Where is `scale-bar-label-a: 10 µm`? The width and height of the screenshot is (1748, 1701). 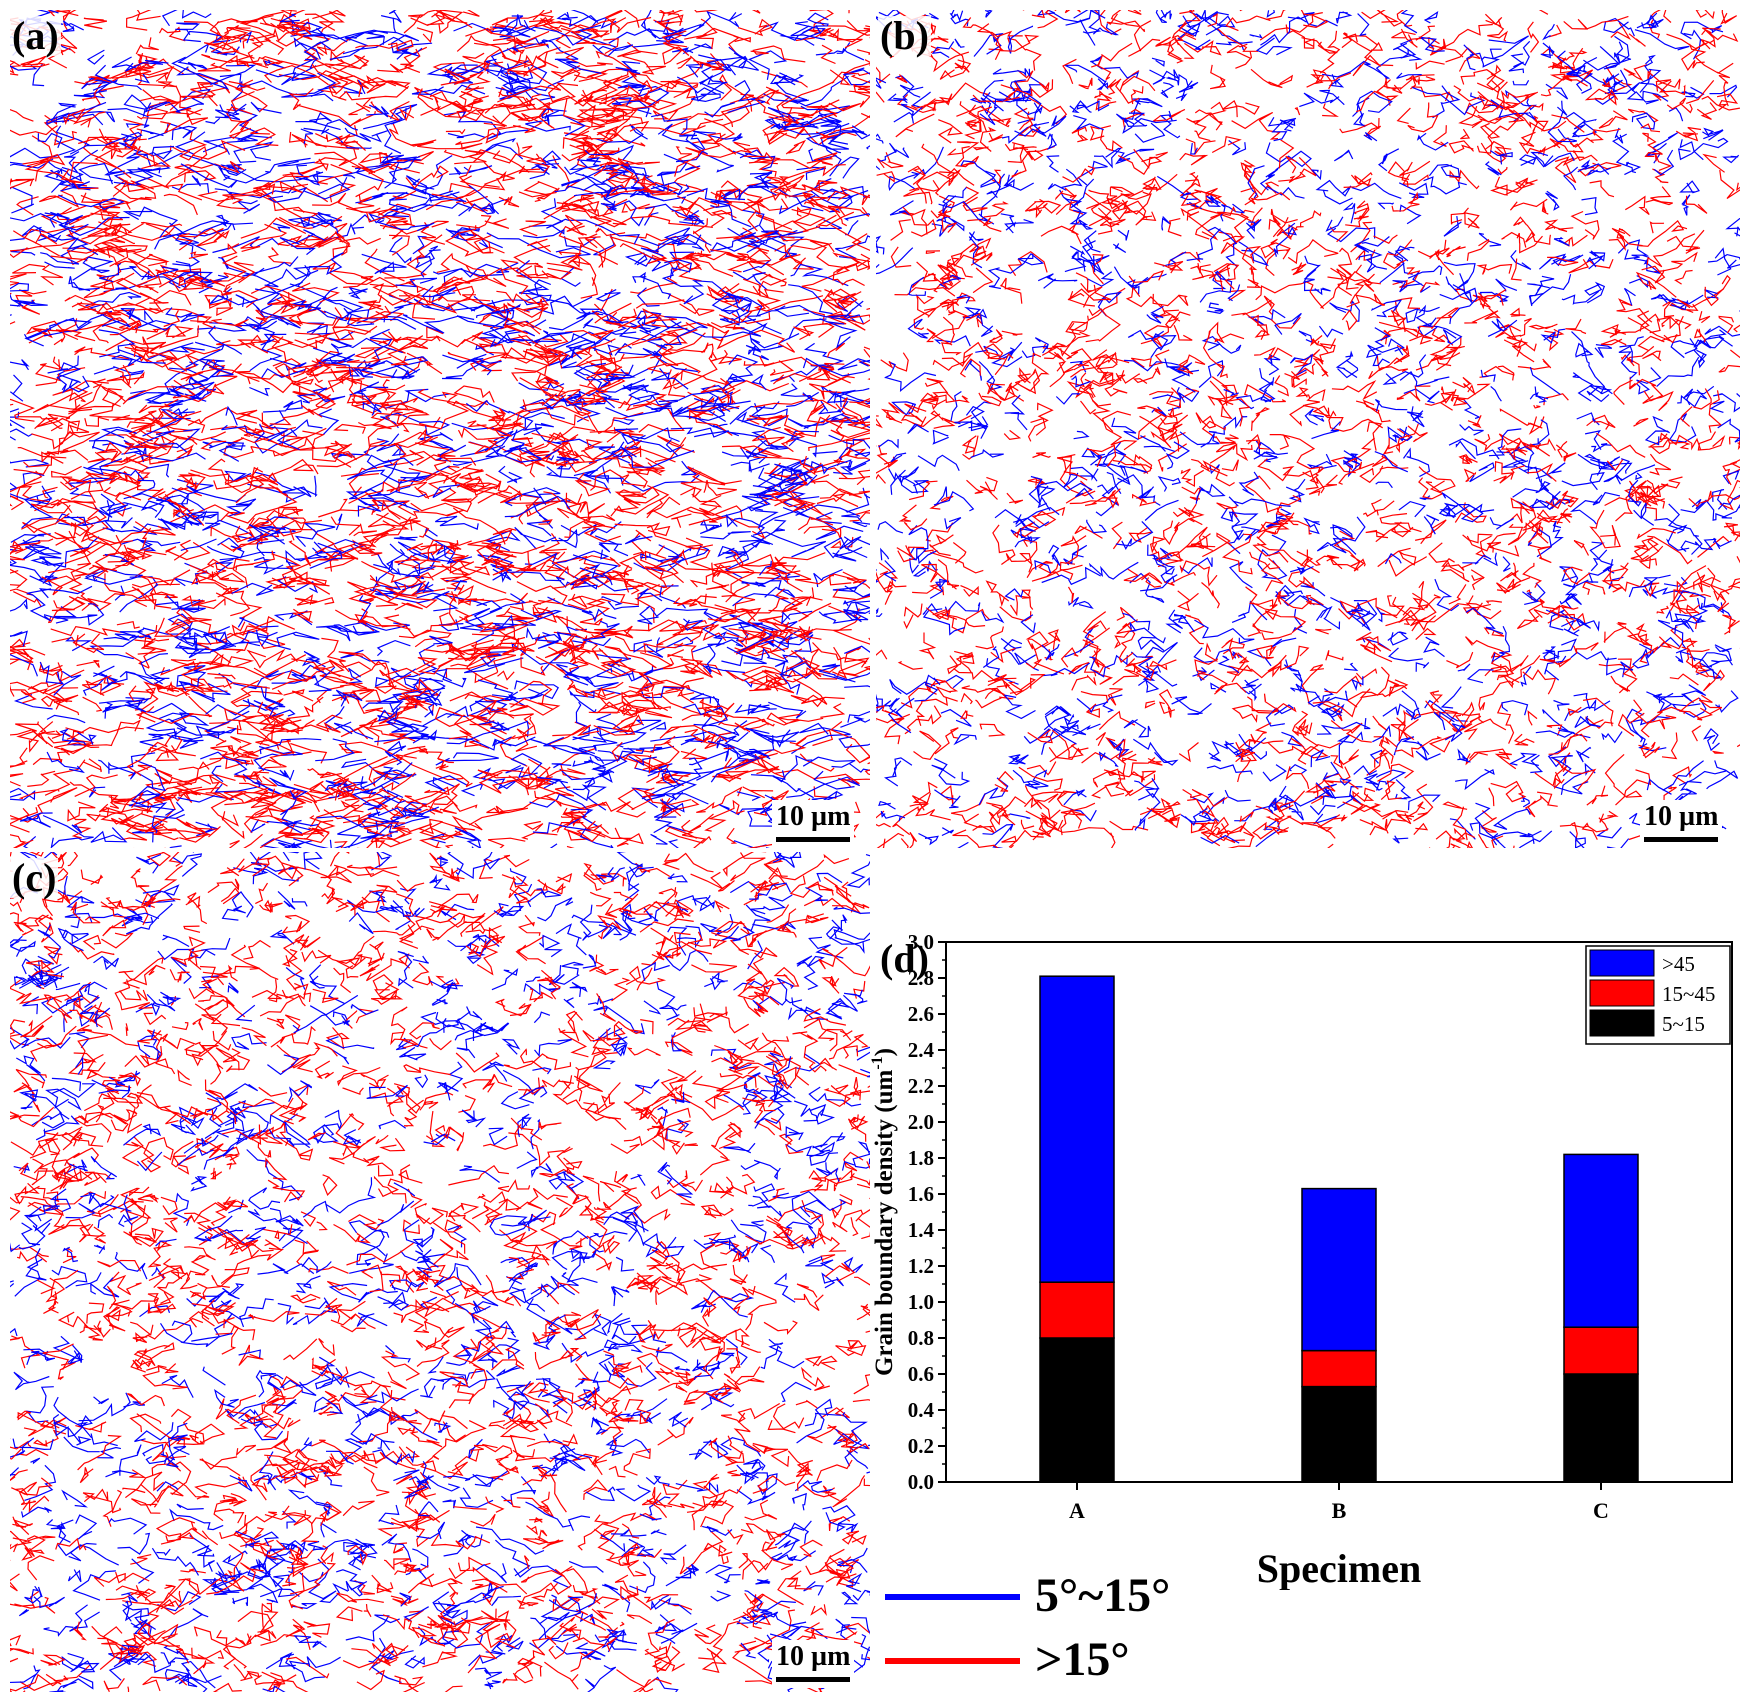
scale-bar-label-a: 10 µm is located at coordinates (813, 816).